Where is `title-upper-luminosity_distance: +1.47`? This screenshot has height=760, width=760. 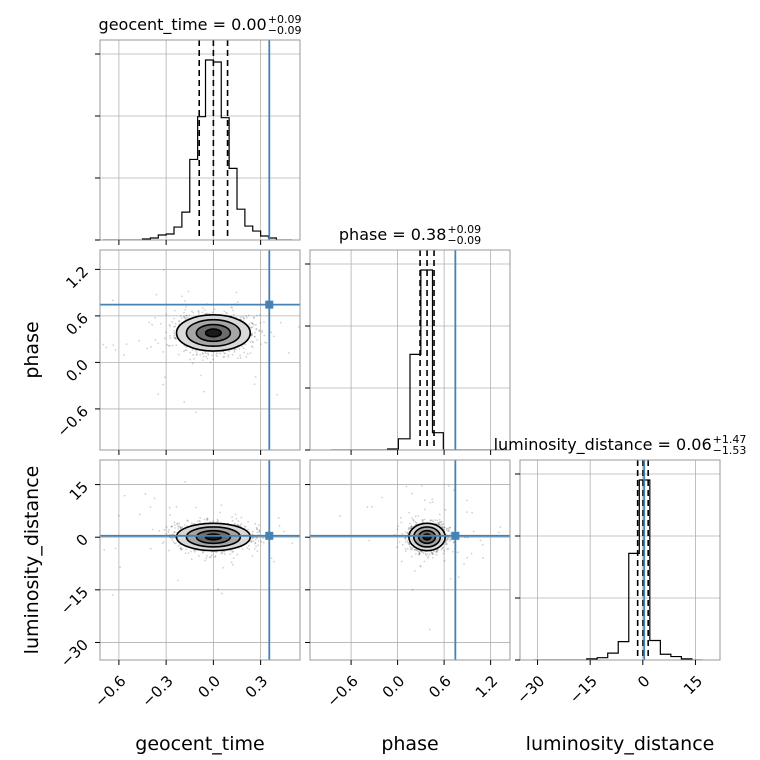 title-upper-luminosity_distance: +1.47 is located at coordinates (730, 439).